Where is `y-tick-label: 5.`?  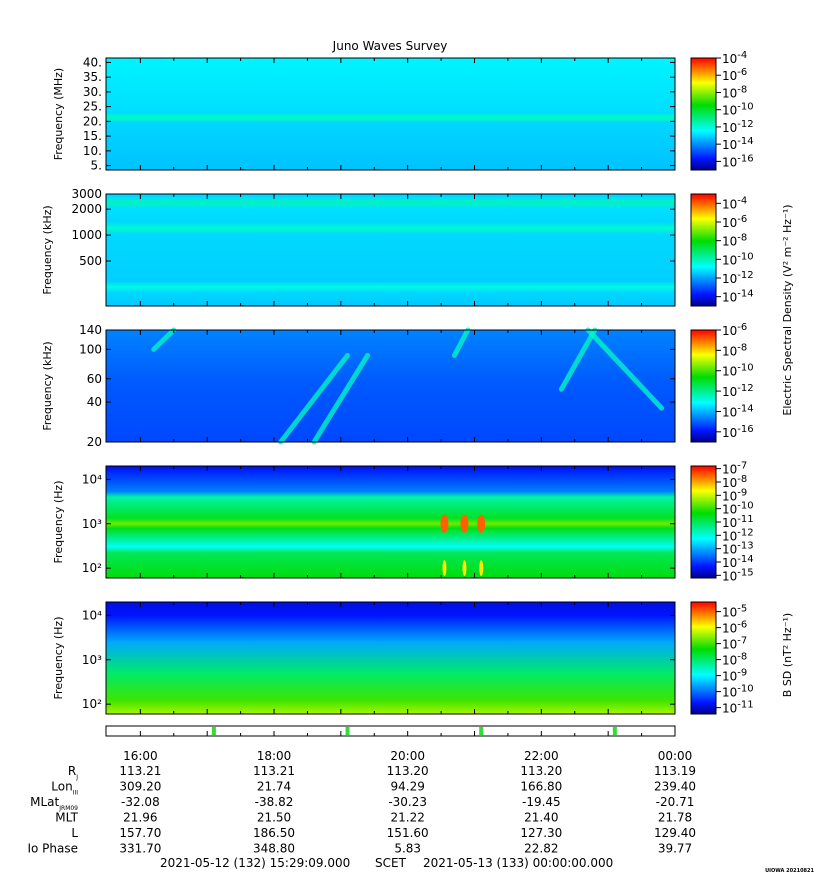 y-tick-label: 5. is located at coordinates (96, 166).